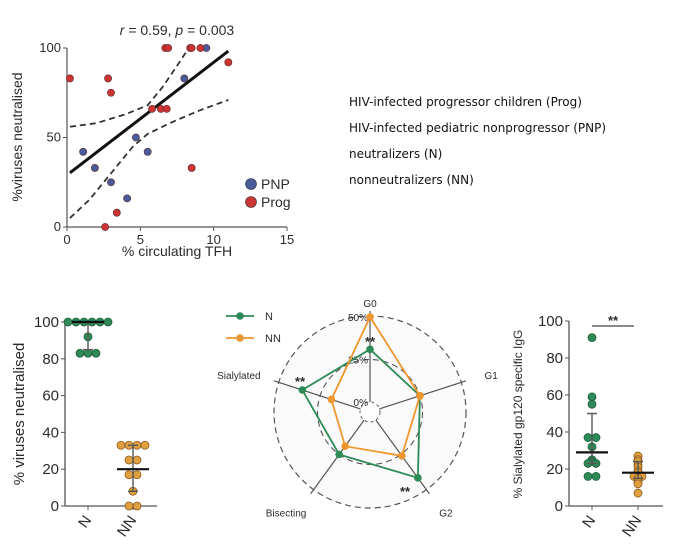 The height and width of the screenshot is (553, 685). I want to click on radar-axis-label: G2, so click(446, 513).